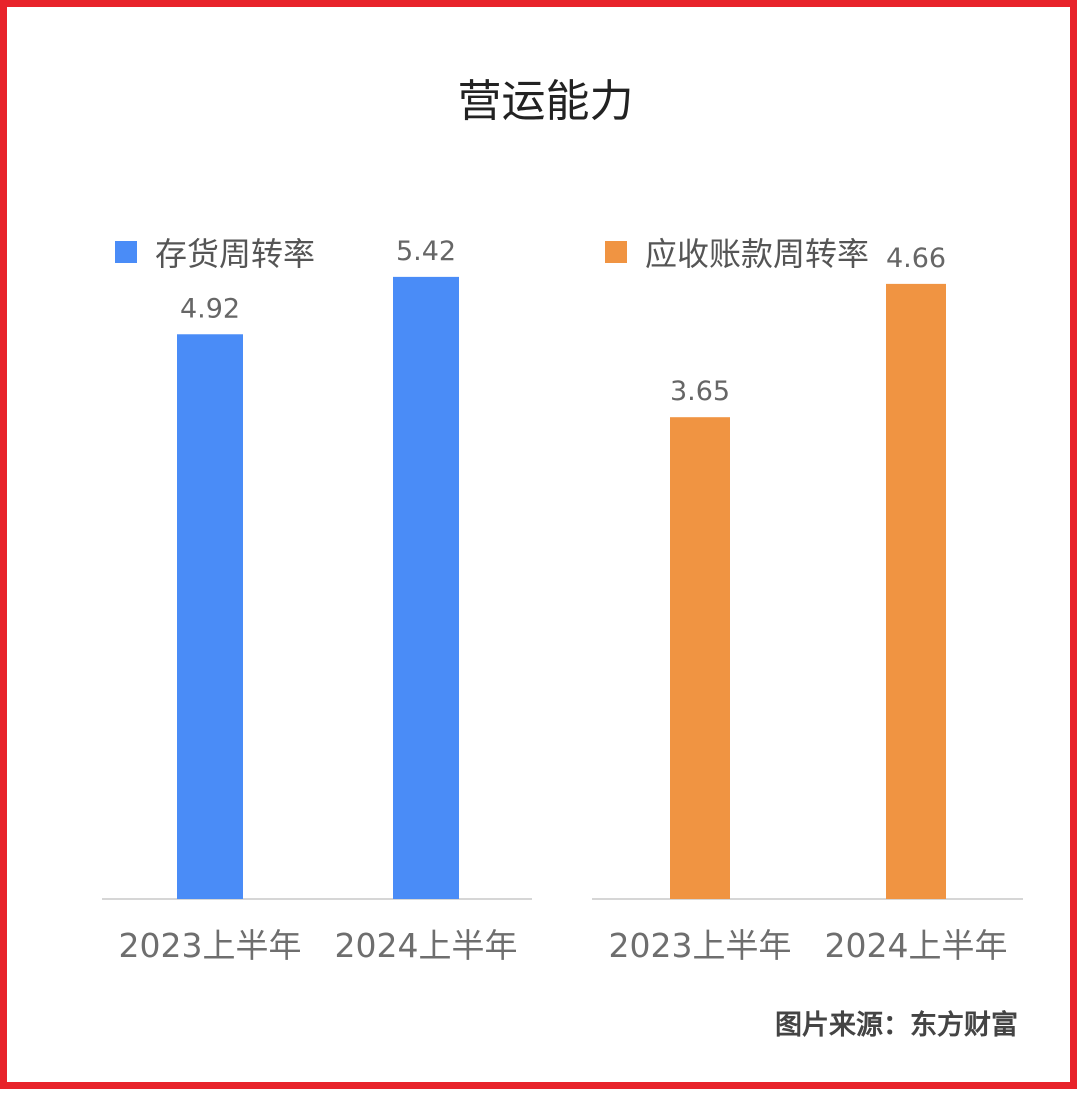  I want to click on data-label: 4.66, so click(916, 258).